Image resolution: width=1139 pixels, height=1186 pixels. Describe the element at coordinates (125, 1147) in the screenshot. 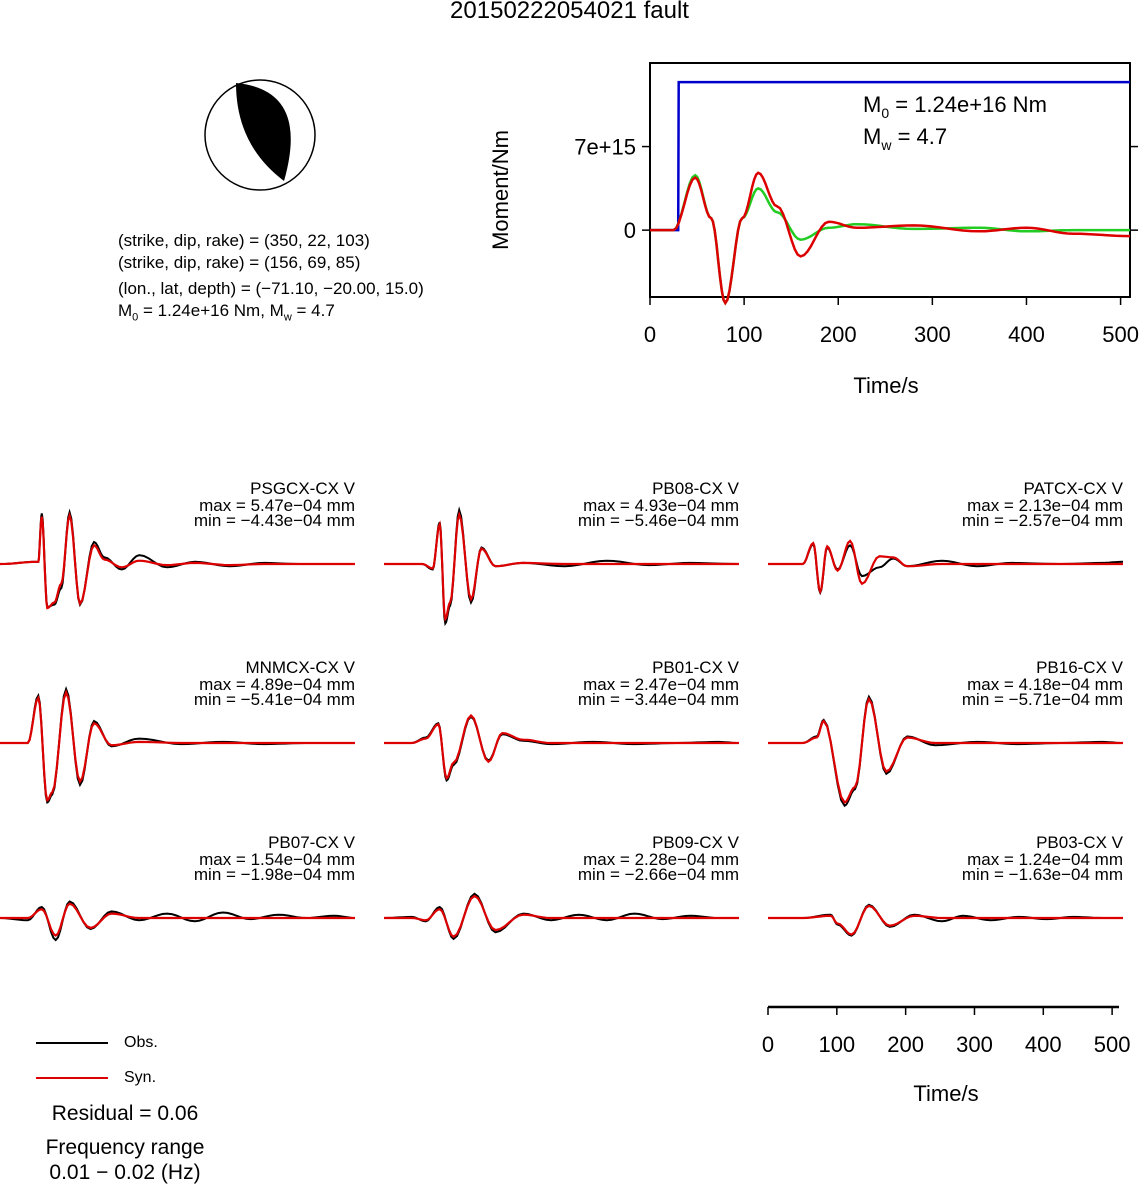

I see `frequency-title: Frequency range` at that location.